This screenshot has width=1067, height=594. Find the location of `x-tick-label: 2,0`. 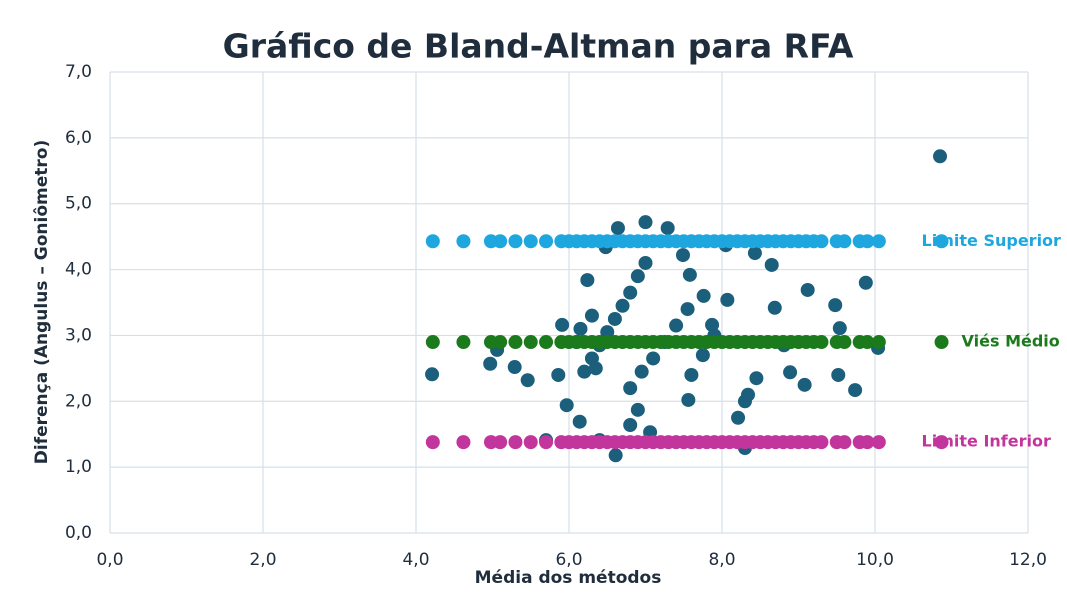

x-tick-label: 2,0 is located at coordinates (262, 560).